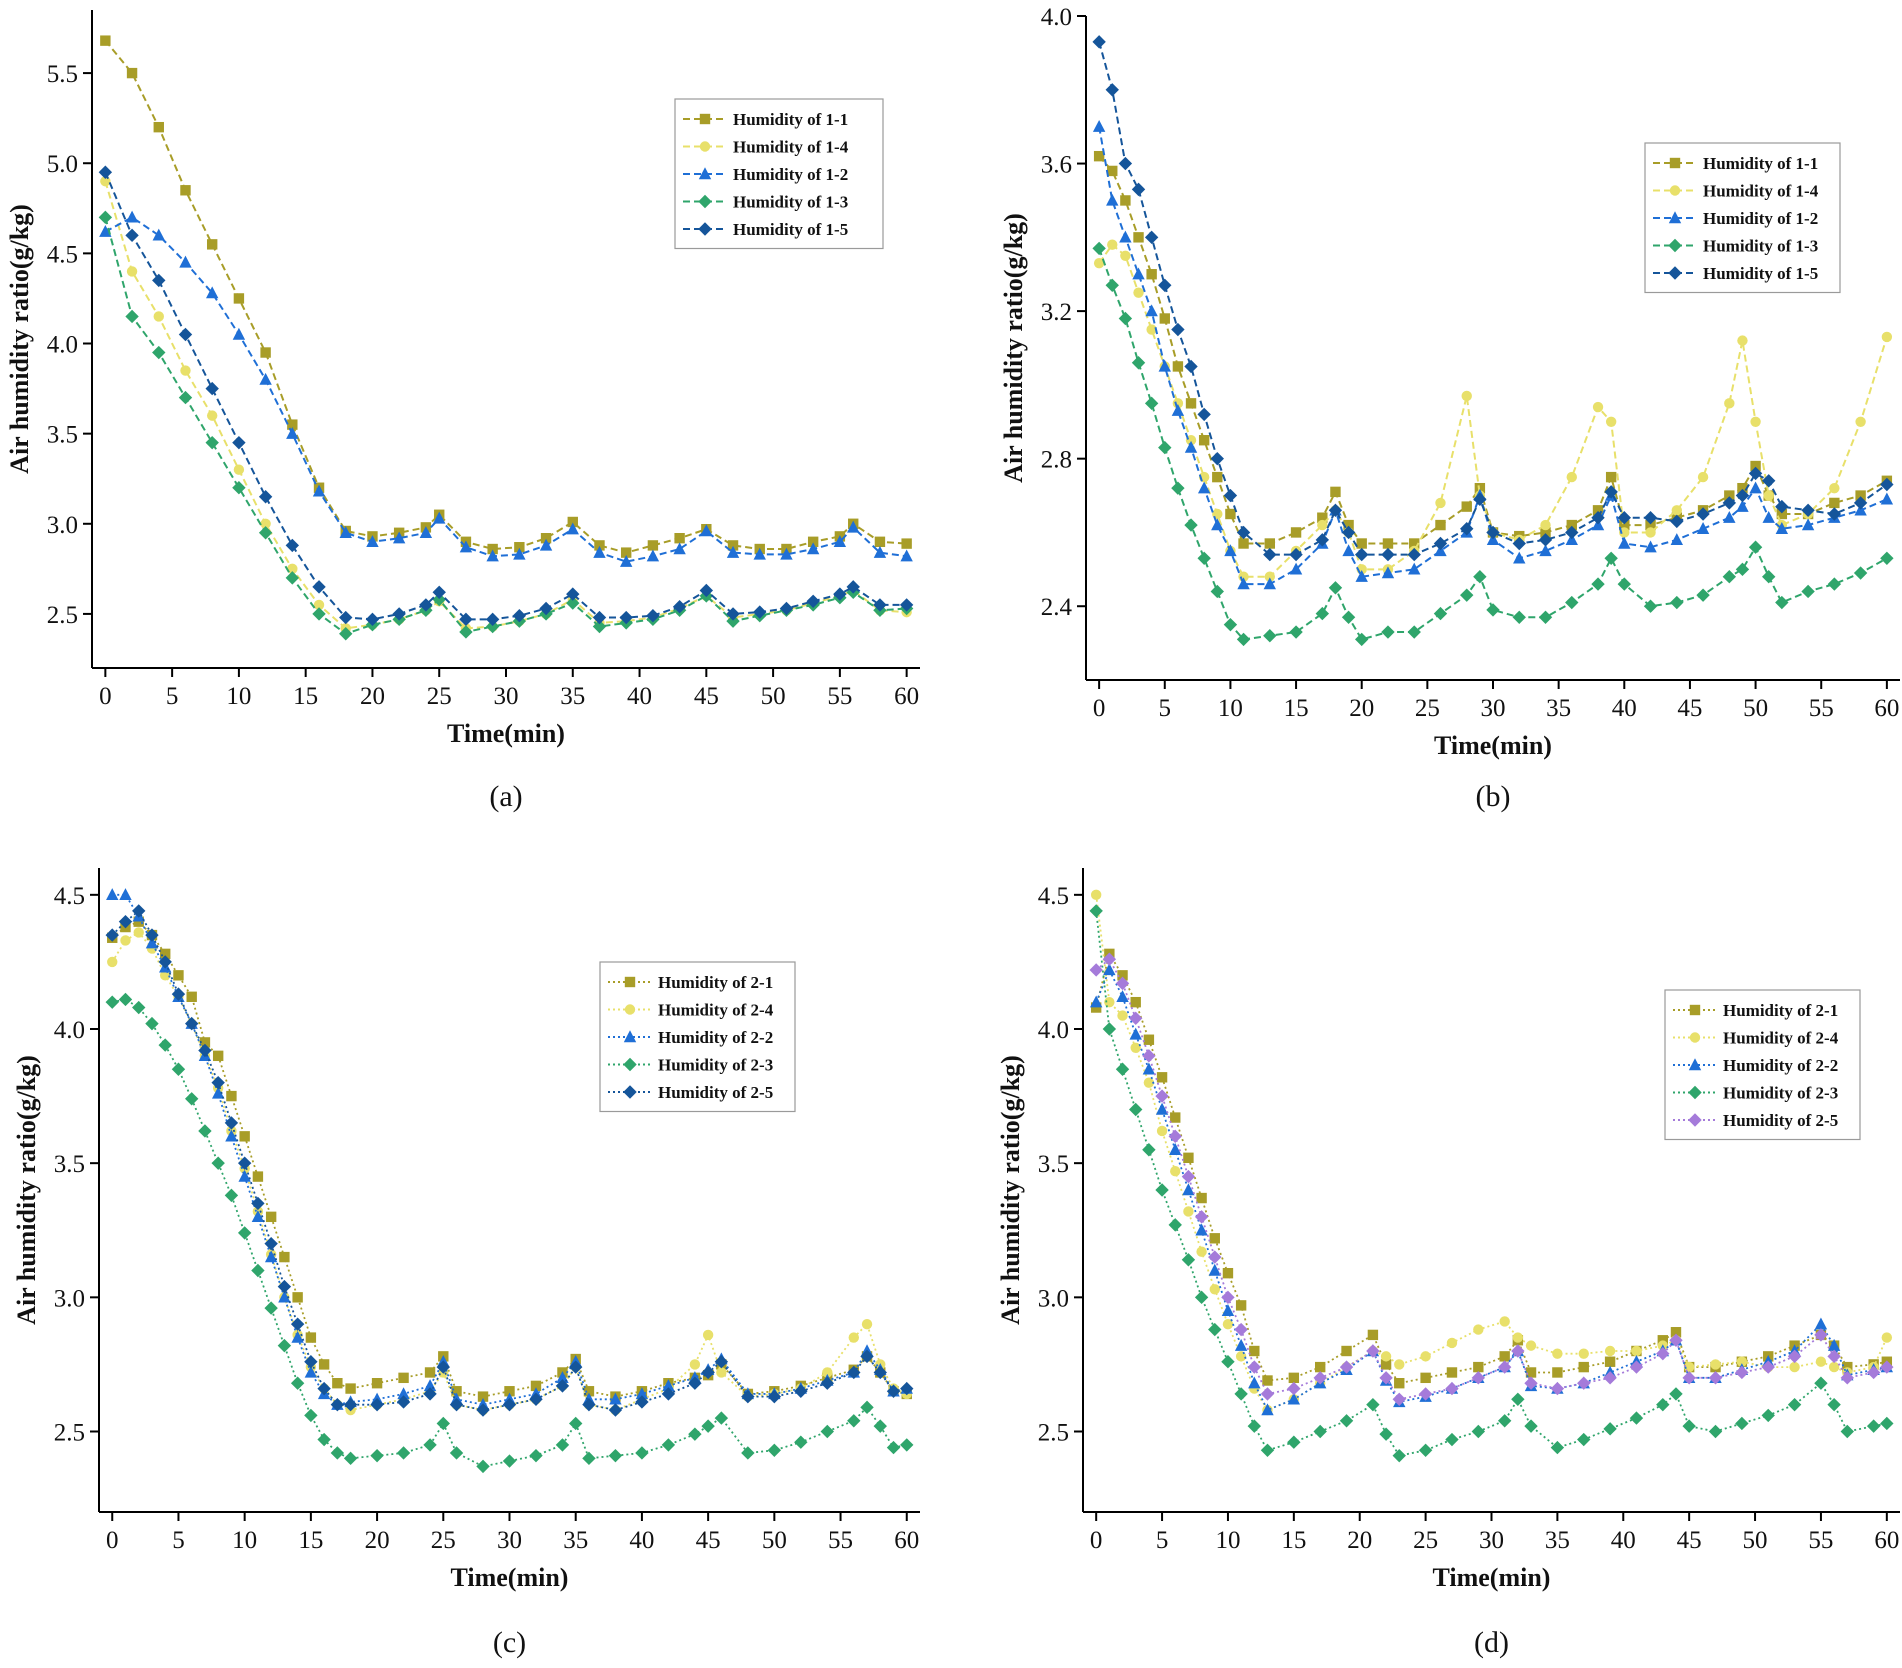  I want to click on x-tick-label: 50, so click(1755, 708).